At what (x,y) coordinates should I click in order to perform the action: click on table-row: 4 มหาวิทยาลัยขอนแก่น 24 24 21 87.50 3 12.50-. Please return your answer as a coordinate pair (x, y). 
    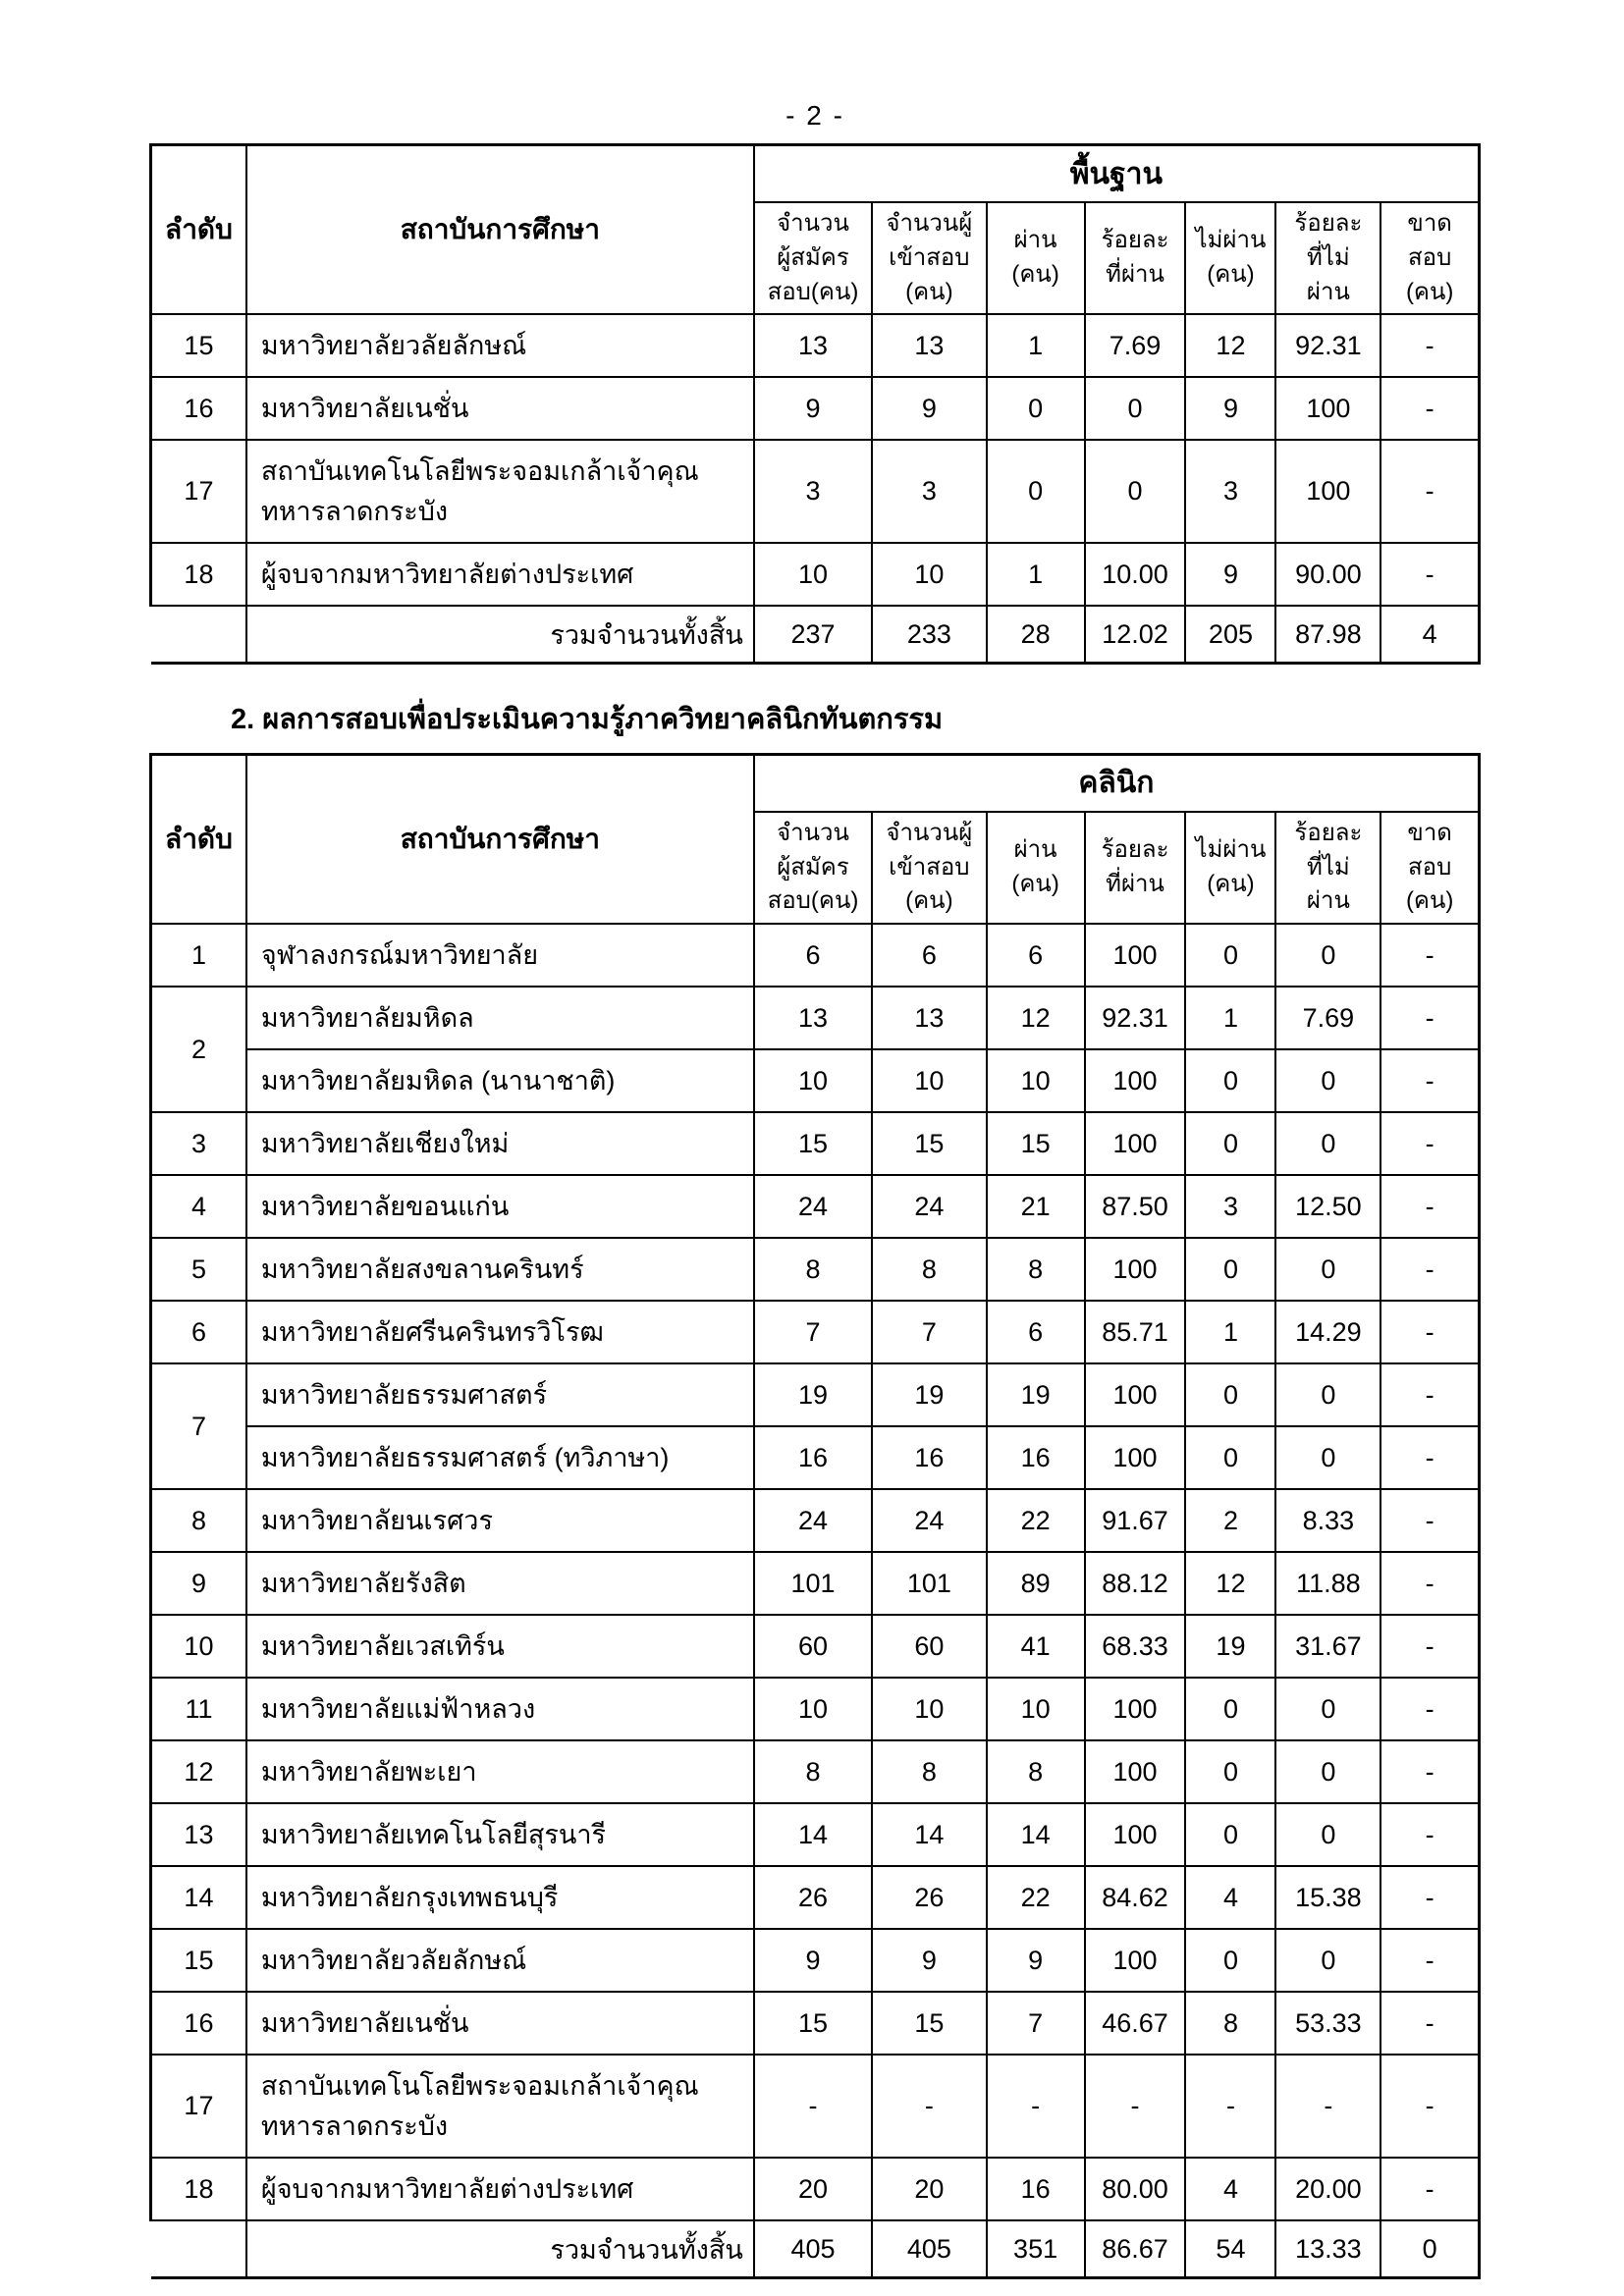
    Looking at the image, I should click on (815, 1207).